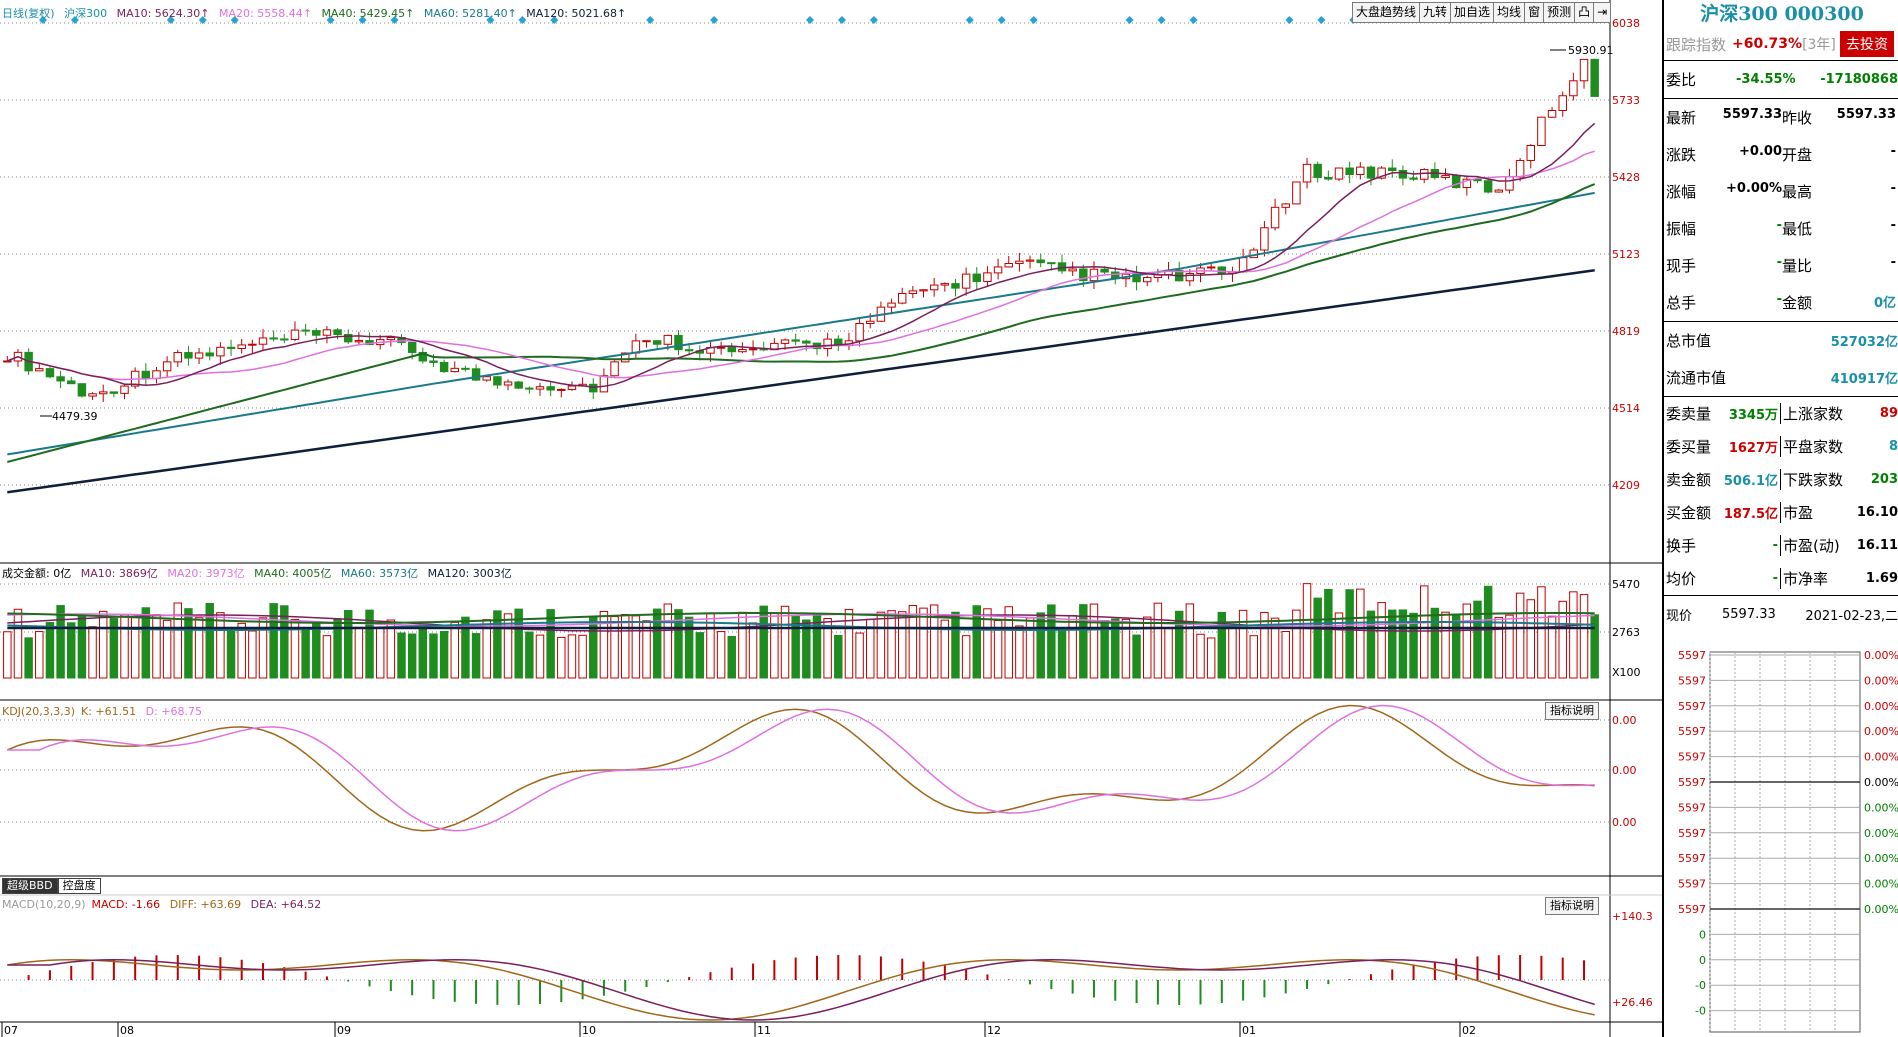 The height and width of the screenshot is (1037, 1898). I want to click on macd-help-button: 指标说明, so click(1572, 906).